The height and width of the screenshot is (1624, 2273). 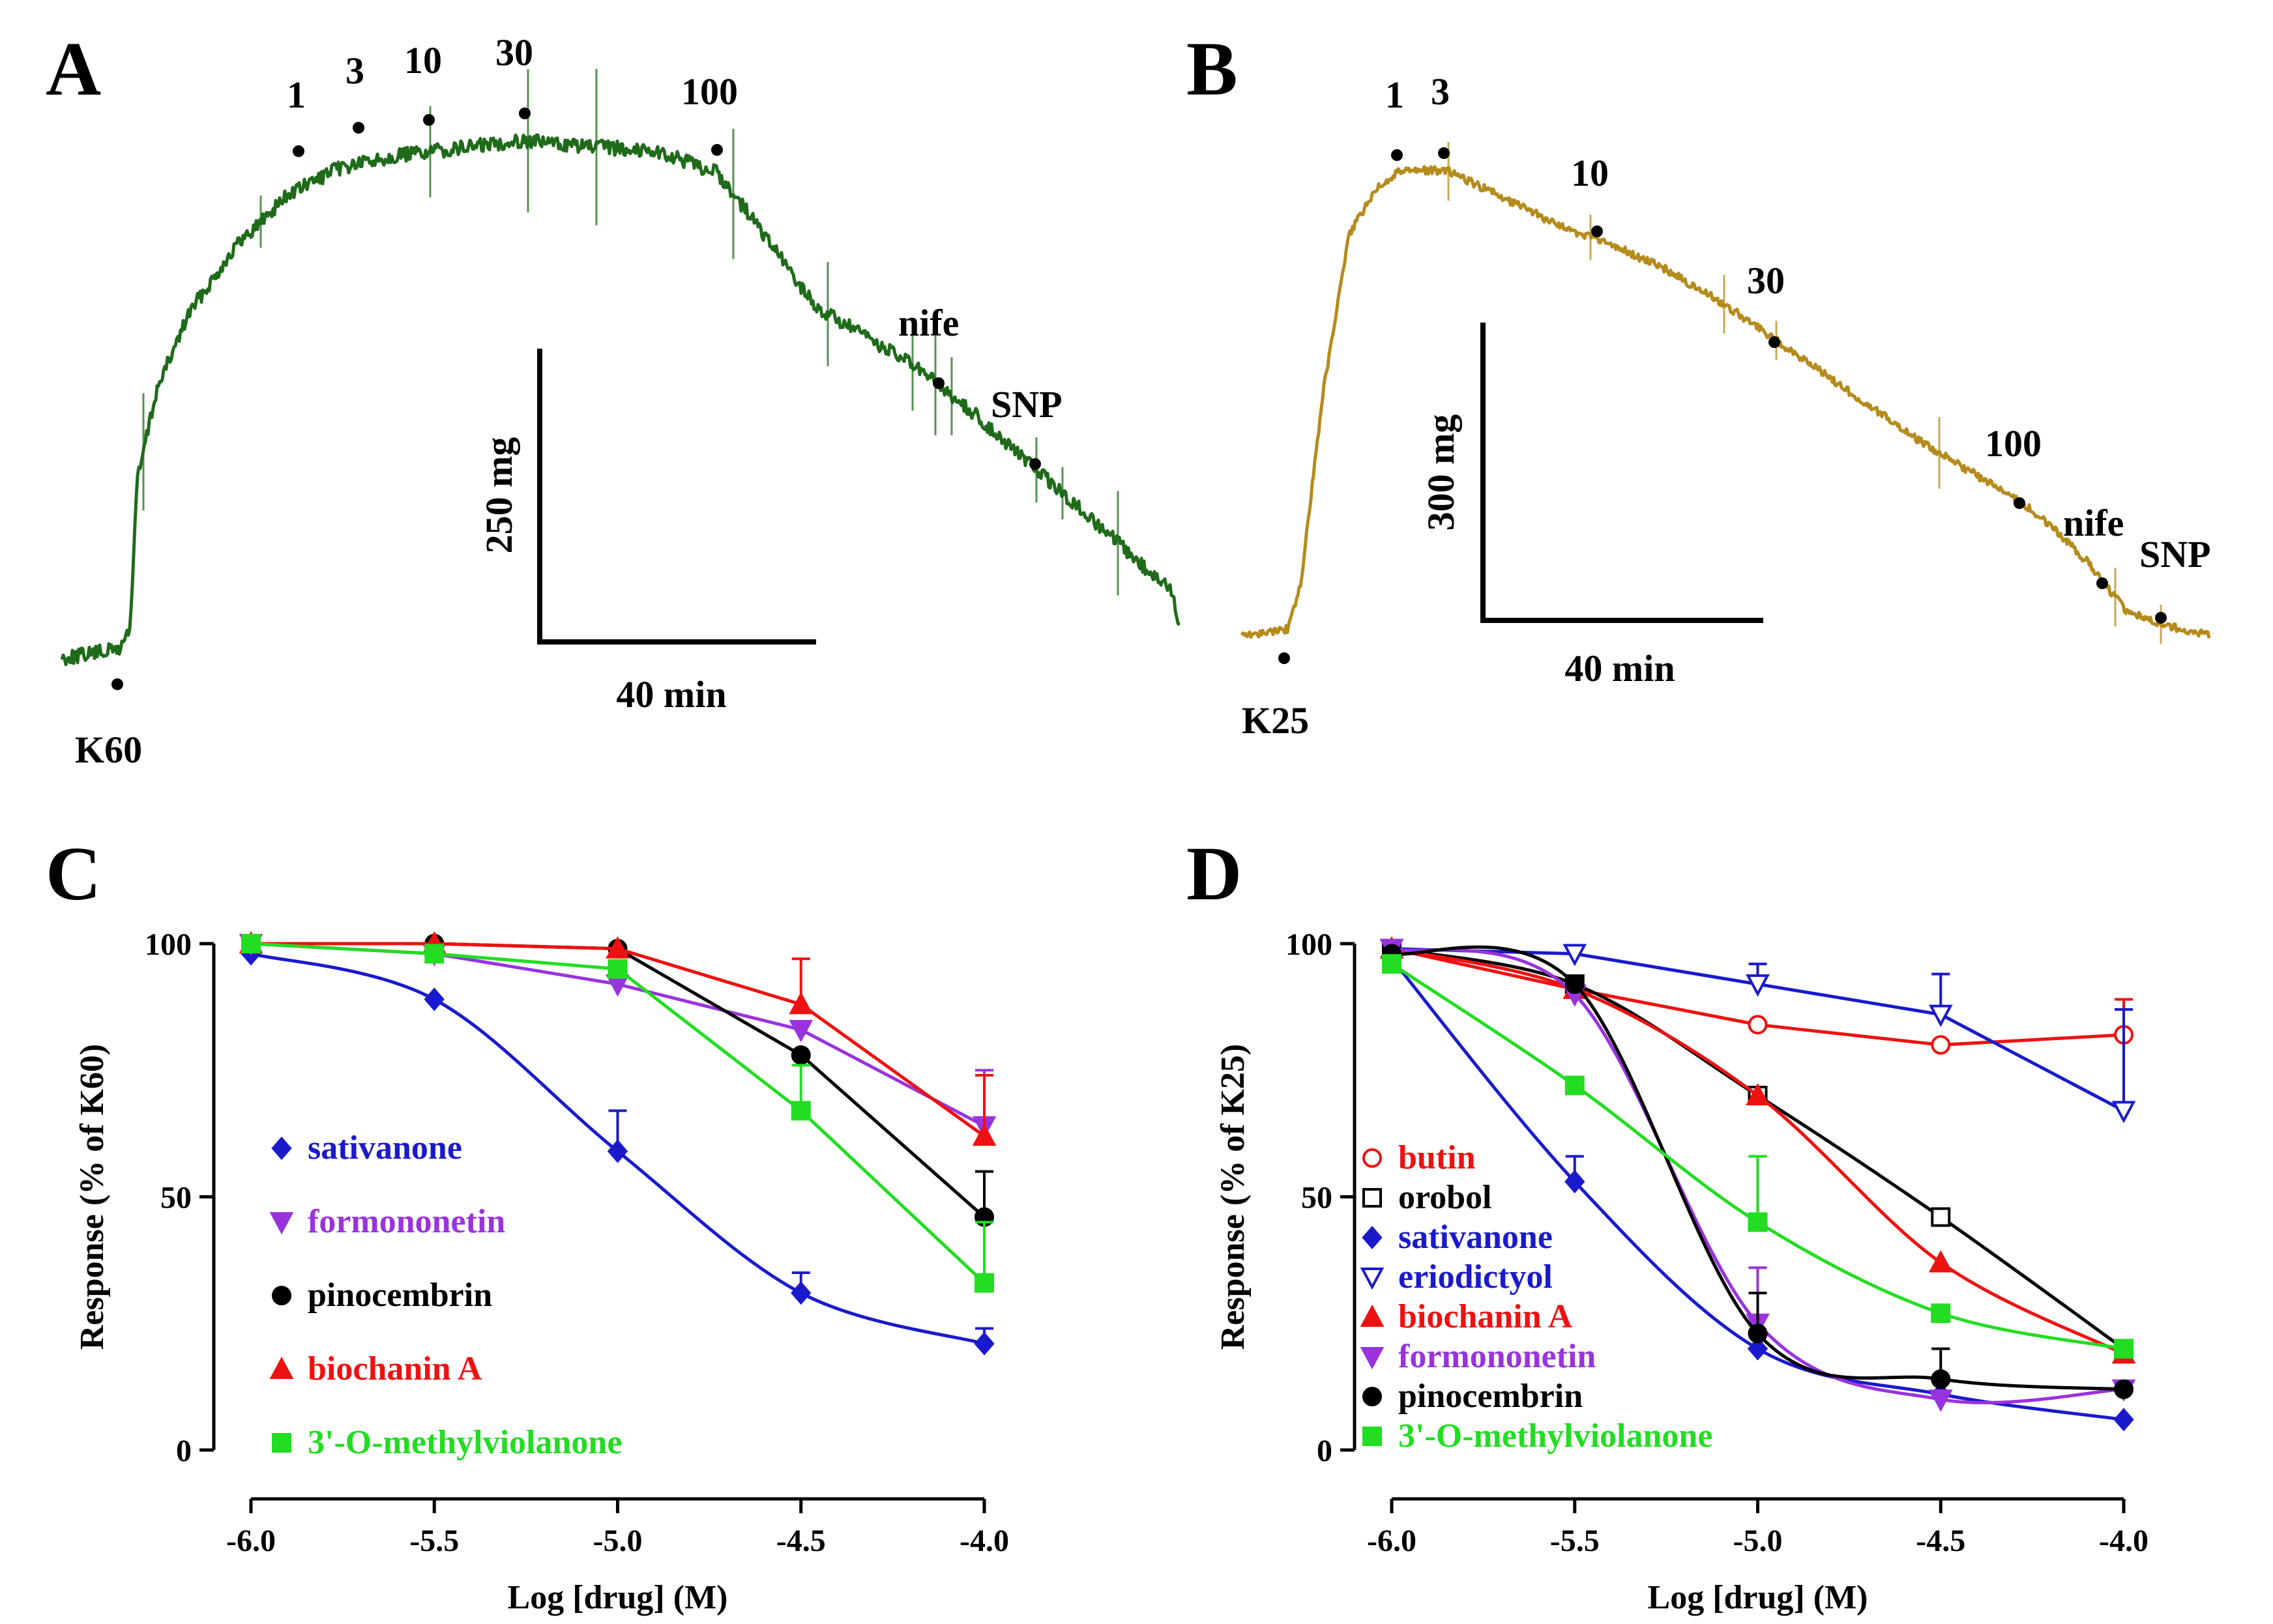 I want to click on scale-label-a-x: 40 min, so click(x=671, y=695).